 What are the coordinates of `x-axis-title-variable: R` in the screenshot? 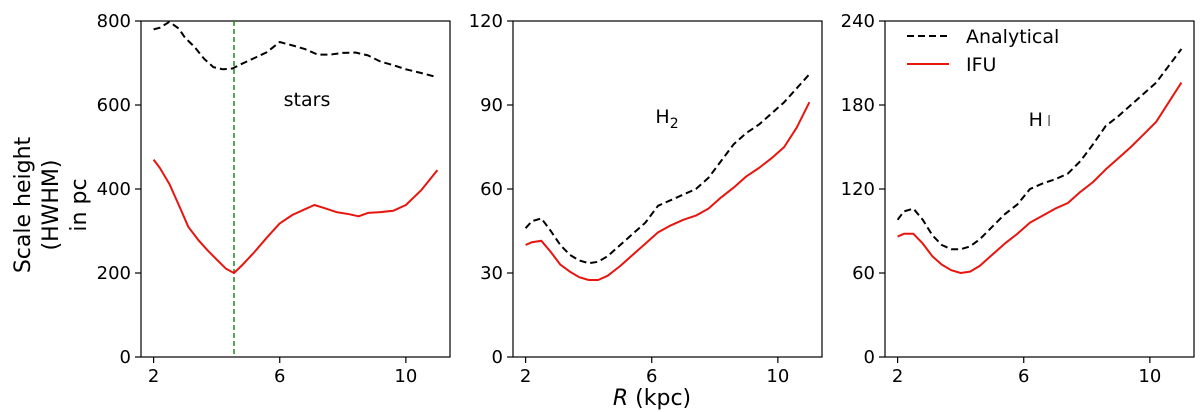 It's located at (620, 398).